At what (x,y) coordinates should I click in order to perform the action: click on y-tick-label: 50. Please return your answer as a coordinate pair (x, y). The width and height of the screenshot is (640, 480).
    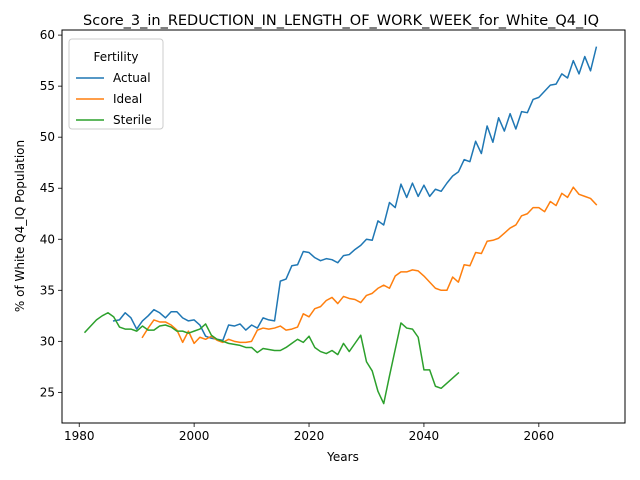
    Looking at the image, I should click on (47, 137).